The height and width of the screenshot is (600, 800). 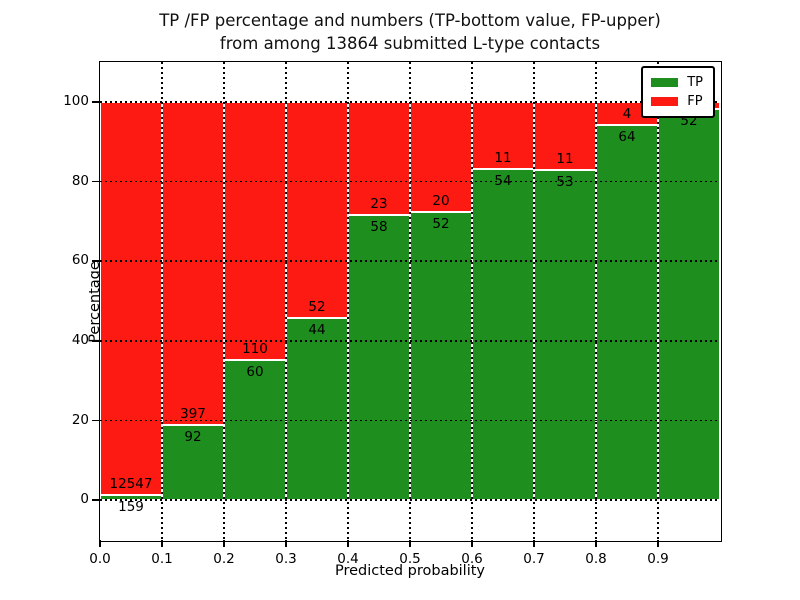 I want to click on y-tick-label: 100, so click(x=76, y=100).